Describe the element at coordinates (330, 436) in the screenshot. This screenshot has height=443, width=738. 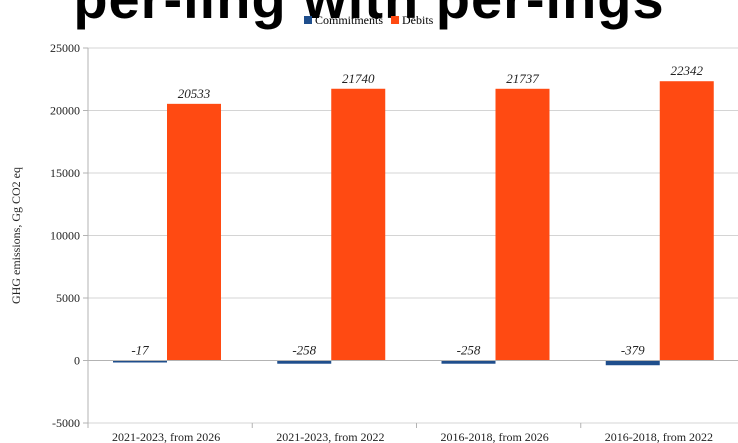
I see `x-tick-label: 2021-2023, from 2022` at that location.